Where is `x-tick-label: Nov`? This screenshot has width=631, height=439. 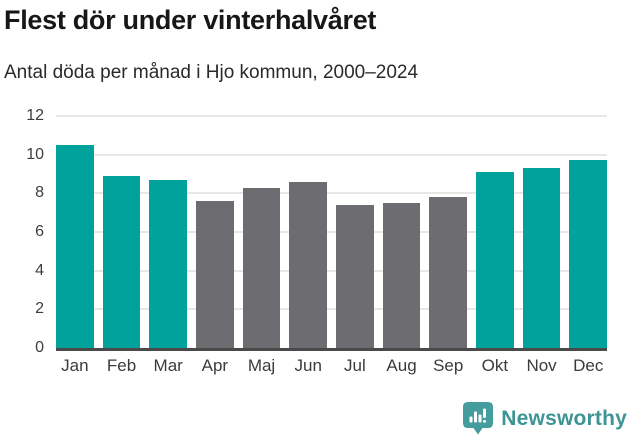 x-tick-label: Nov is located at coordinates (541, 365).